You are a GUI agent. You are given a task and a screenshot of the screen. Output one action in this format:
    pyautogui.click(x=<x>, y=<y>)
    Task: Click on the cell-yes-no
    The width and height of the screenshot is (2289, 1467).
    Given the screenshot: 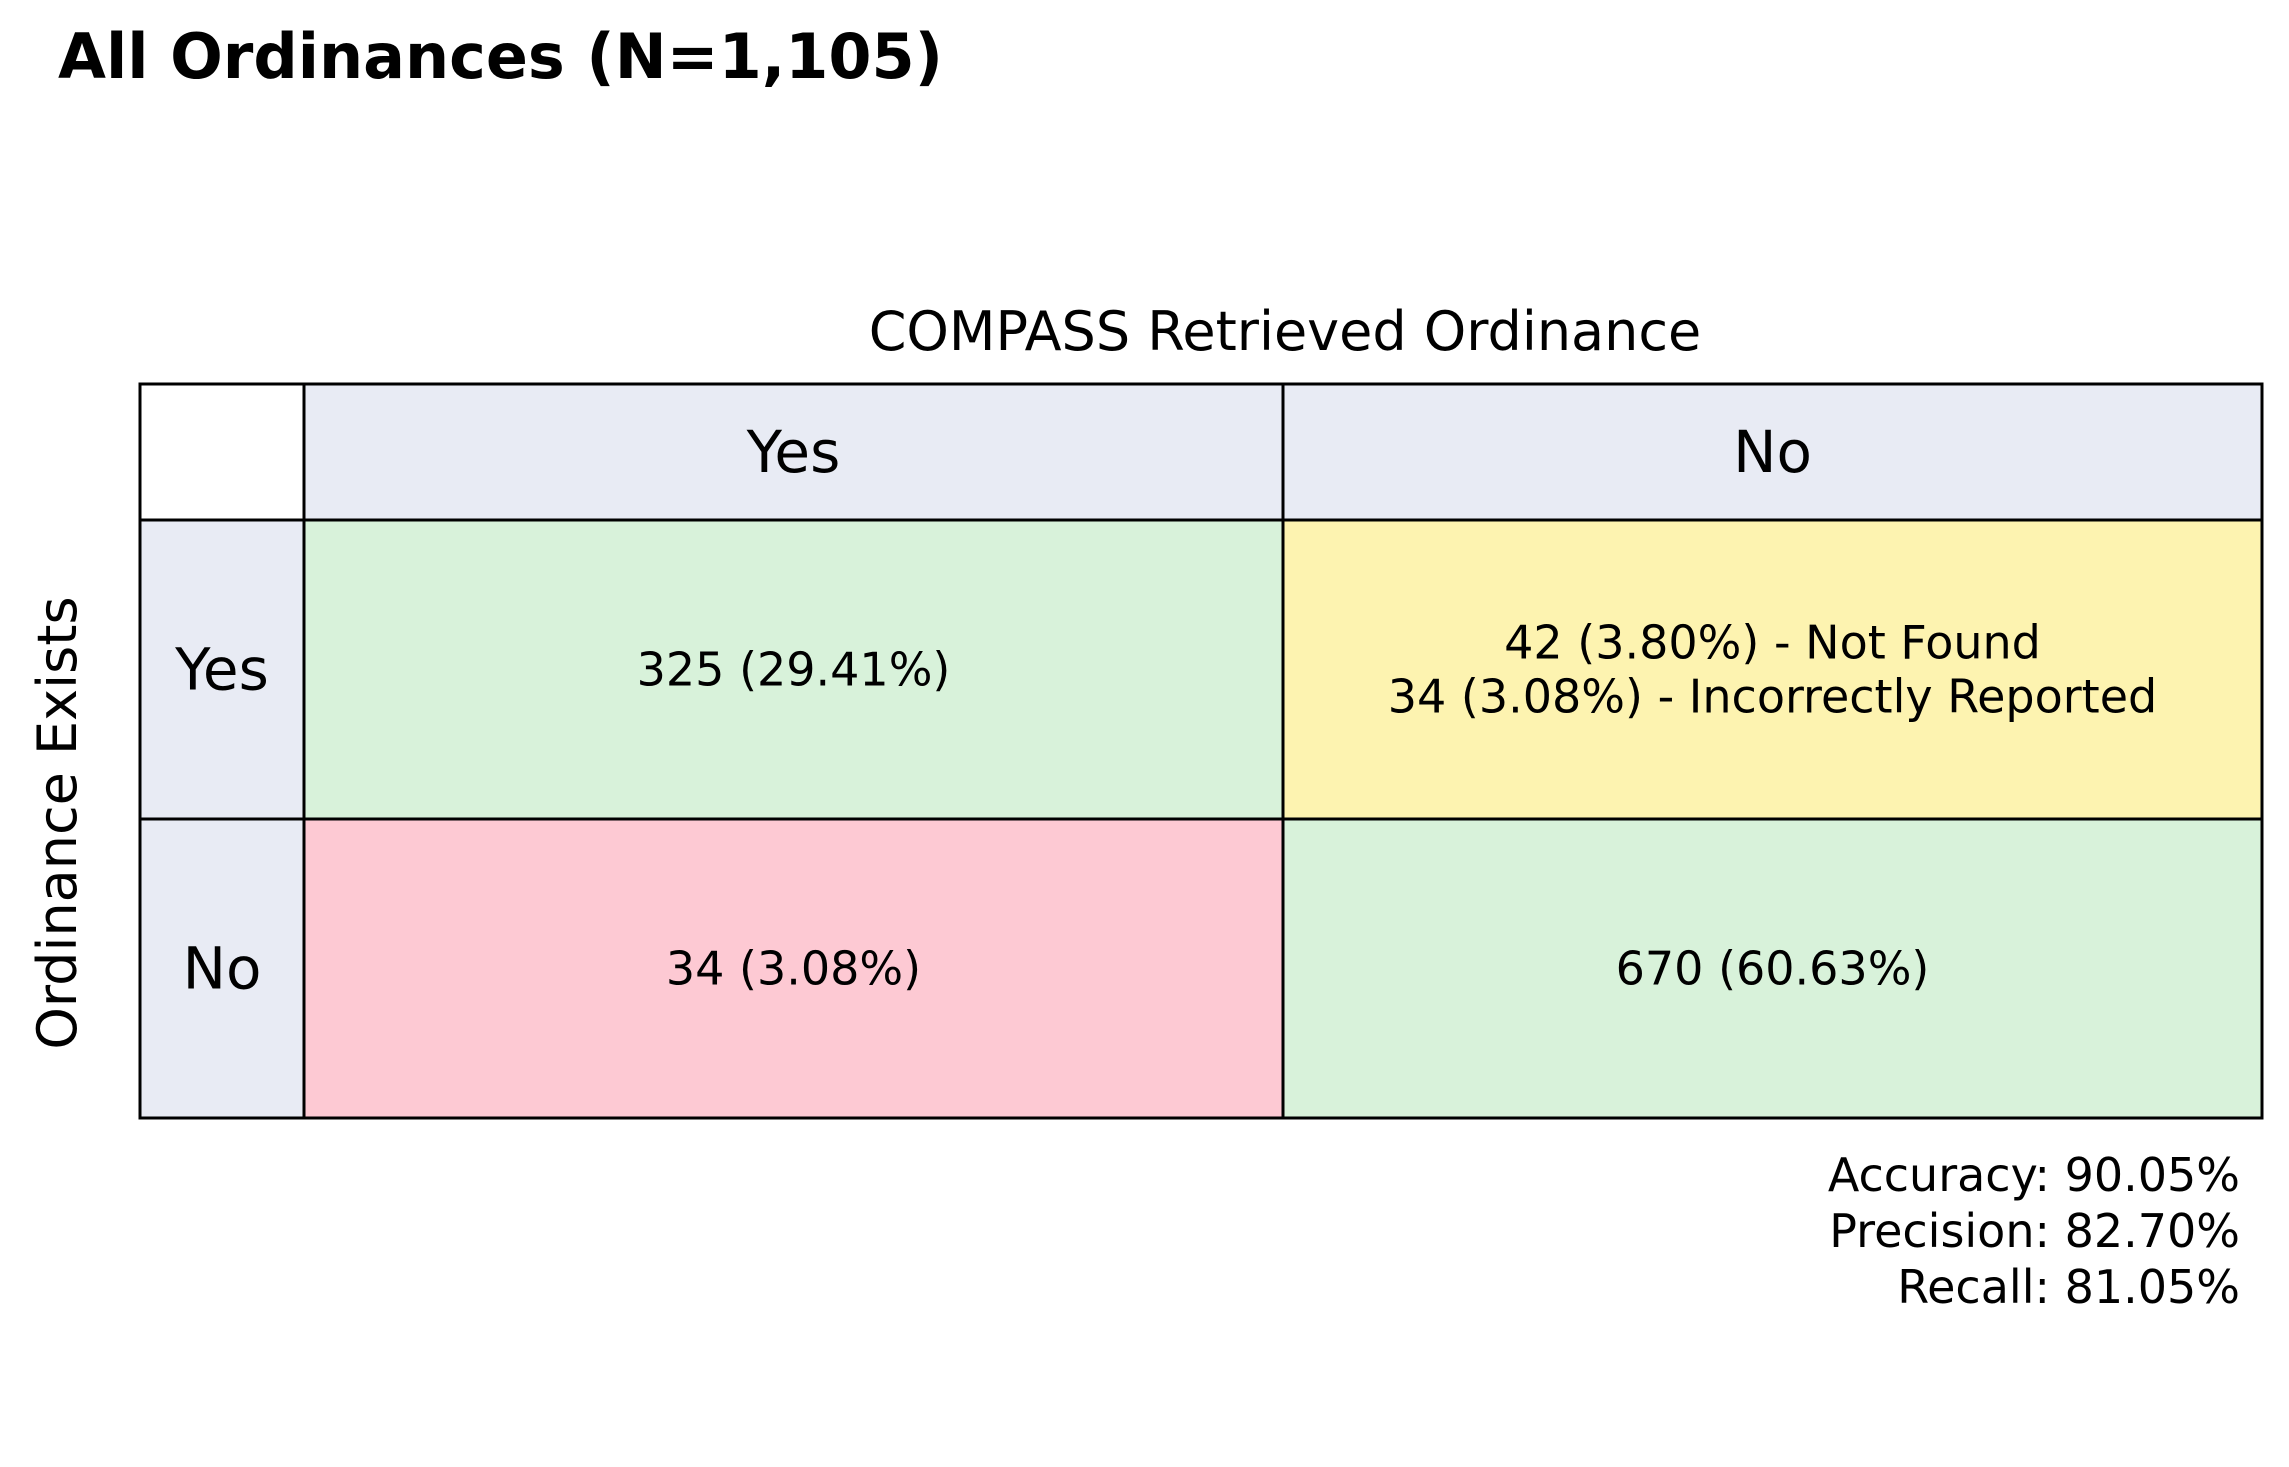 What is the action you would take?
    pyautogui.click(x=1772, y=669)
    